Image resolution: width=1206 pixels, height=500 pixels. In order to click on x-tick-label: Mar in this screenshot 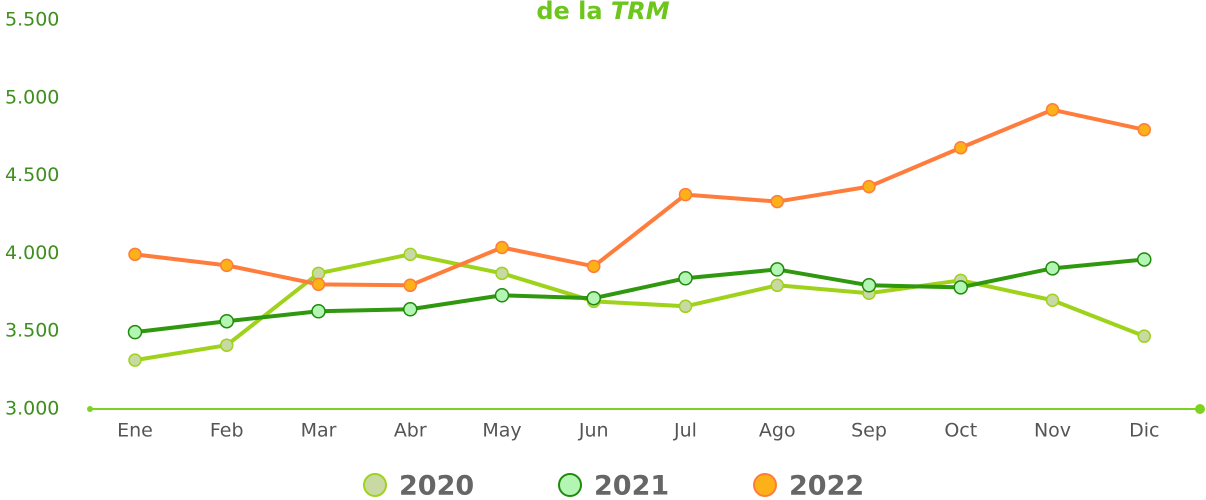, I will do `click(319, 431)`.